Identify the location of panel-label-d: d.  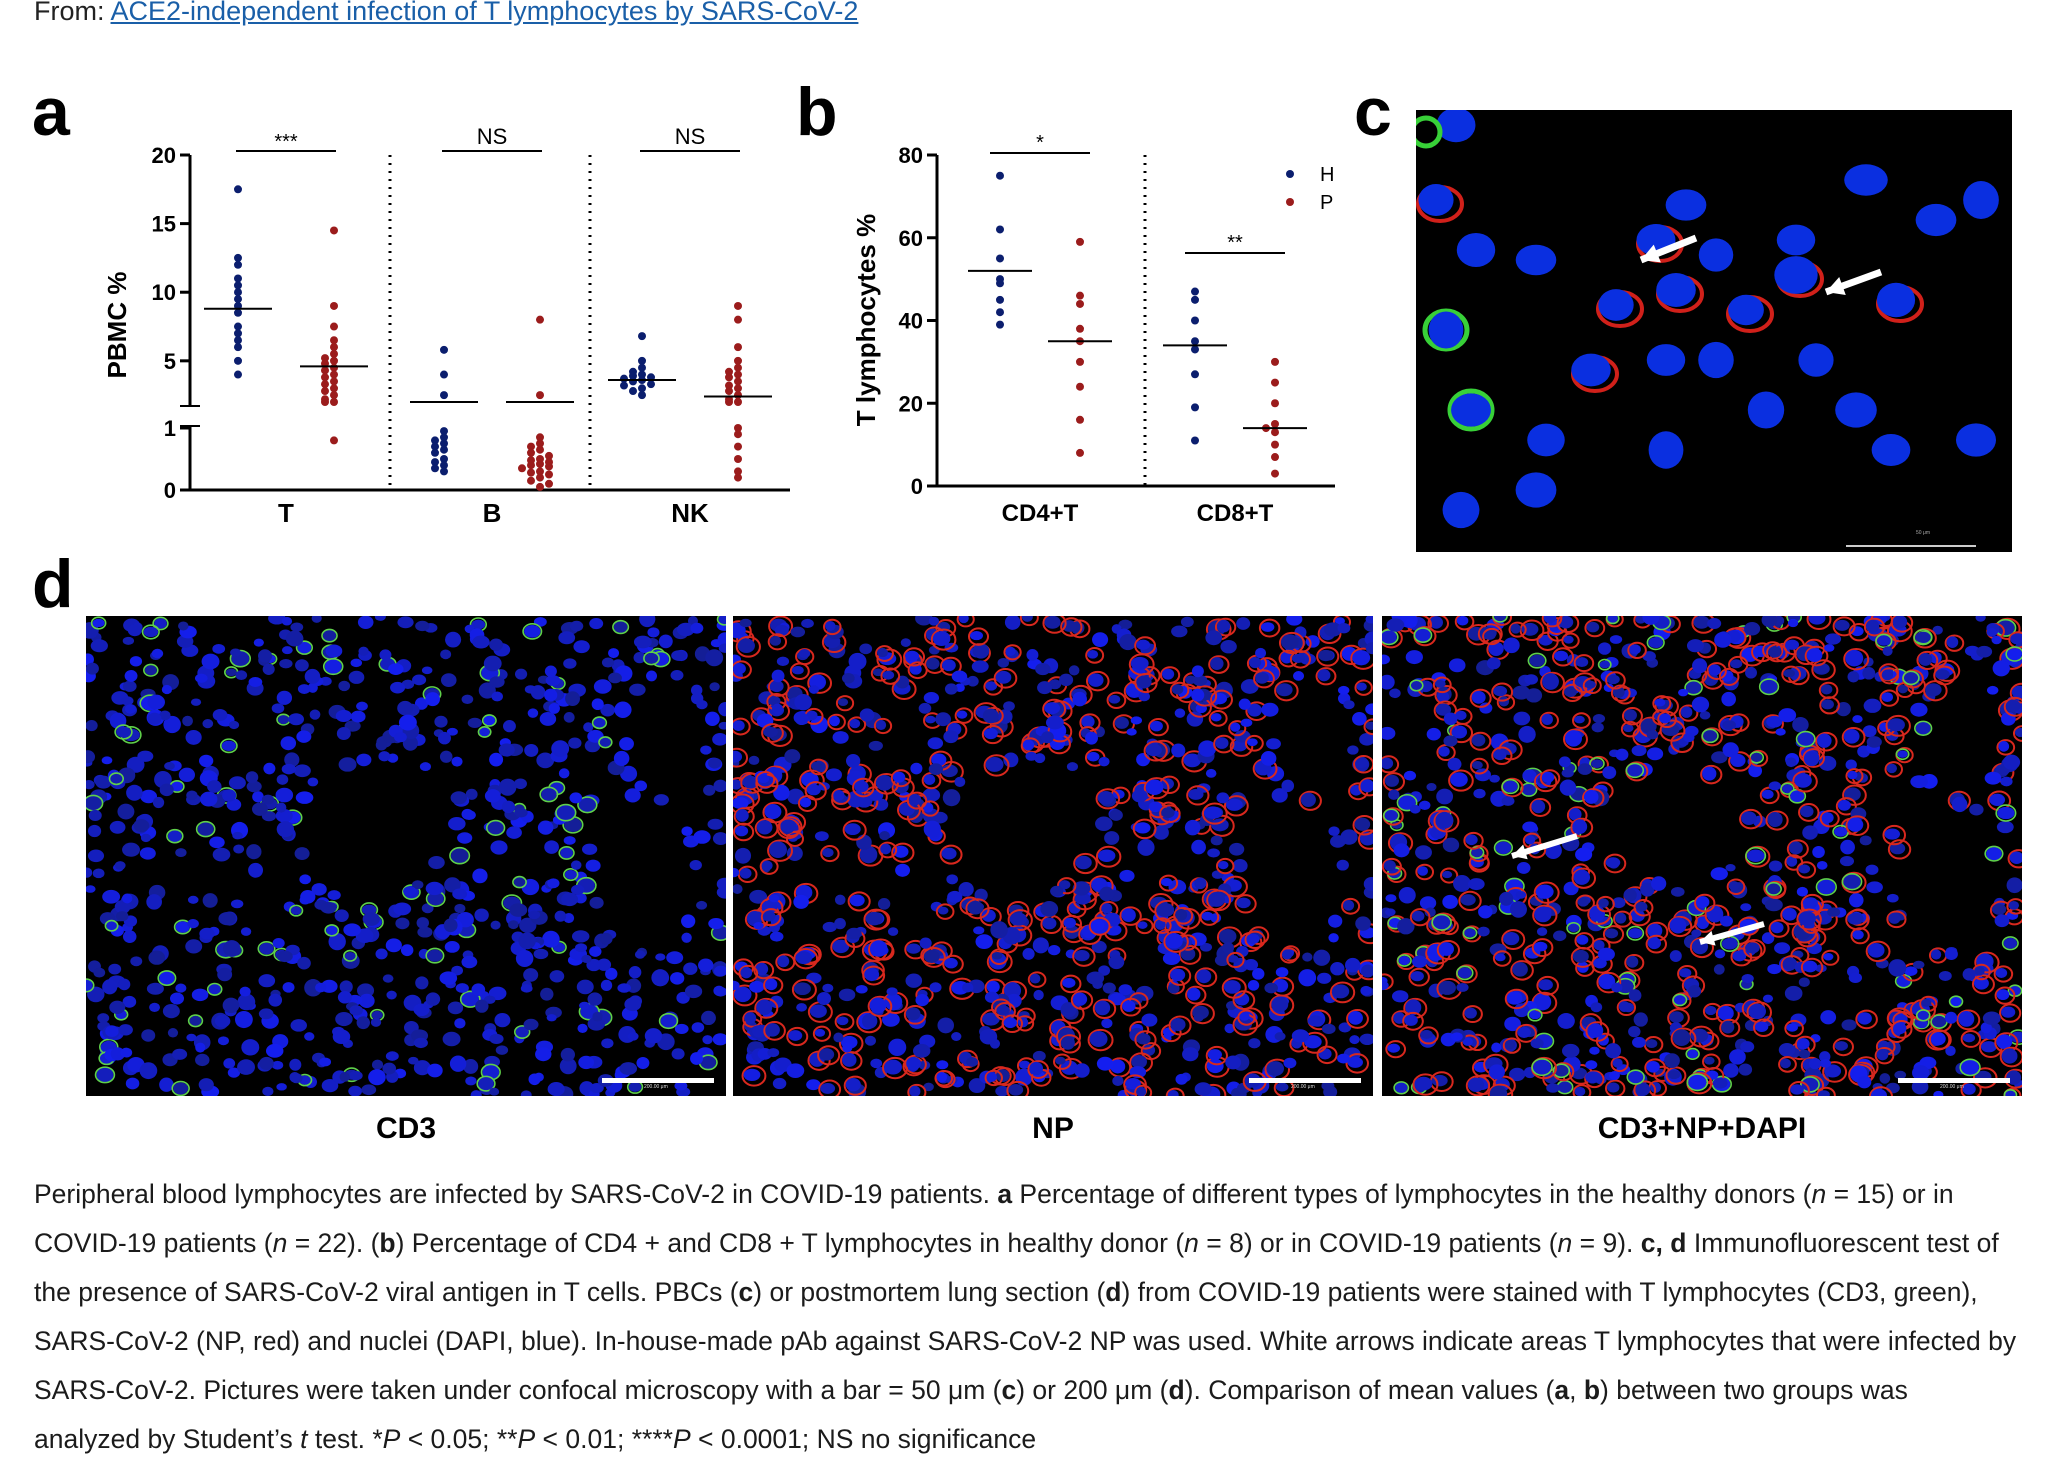
(53, 584).